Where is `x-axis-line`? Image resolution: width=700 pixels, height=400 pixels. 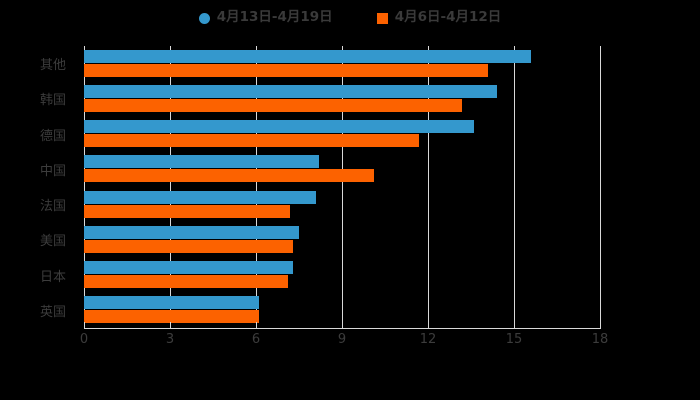 x-axis-line is located at coordinates (342, 328).